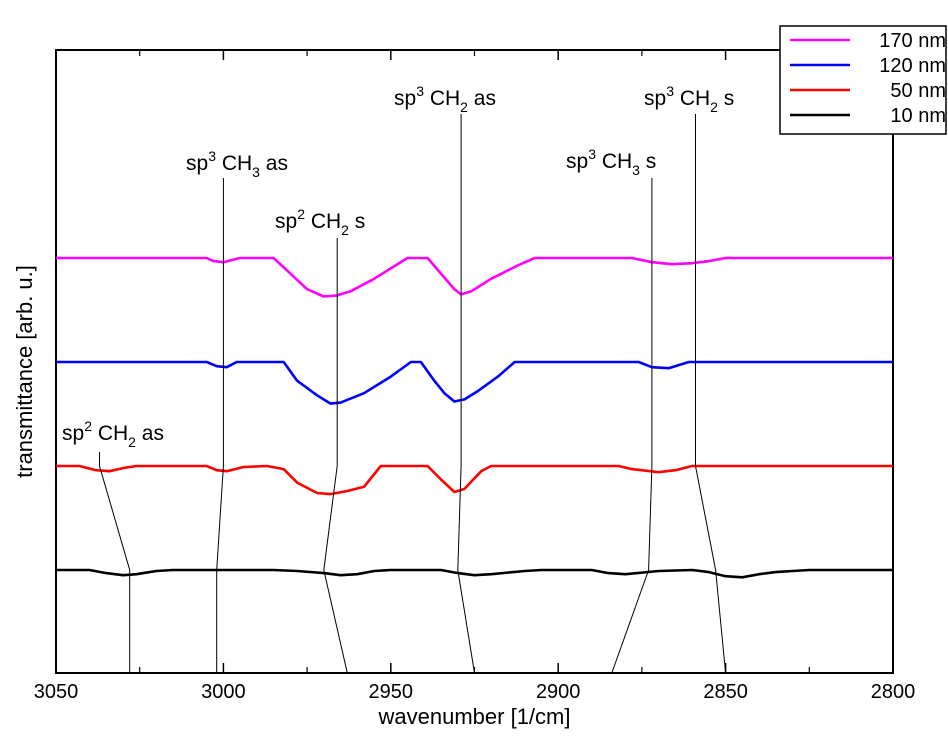 The width and height of the screenshot is (948, 747). What do you see at coordinates (474, 573) in the screenshot?
I see `series-line-10-nm` at bounding box center [474, 573].